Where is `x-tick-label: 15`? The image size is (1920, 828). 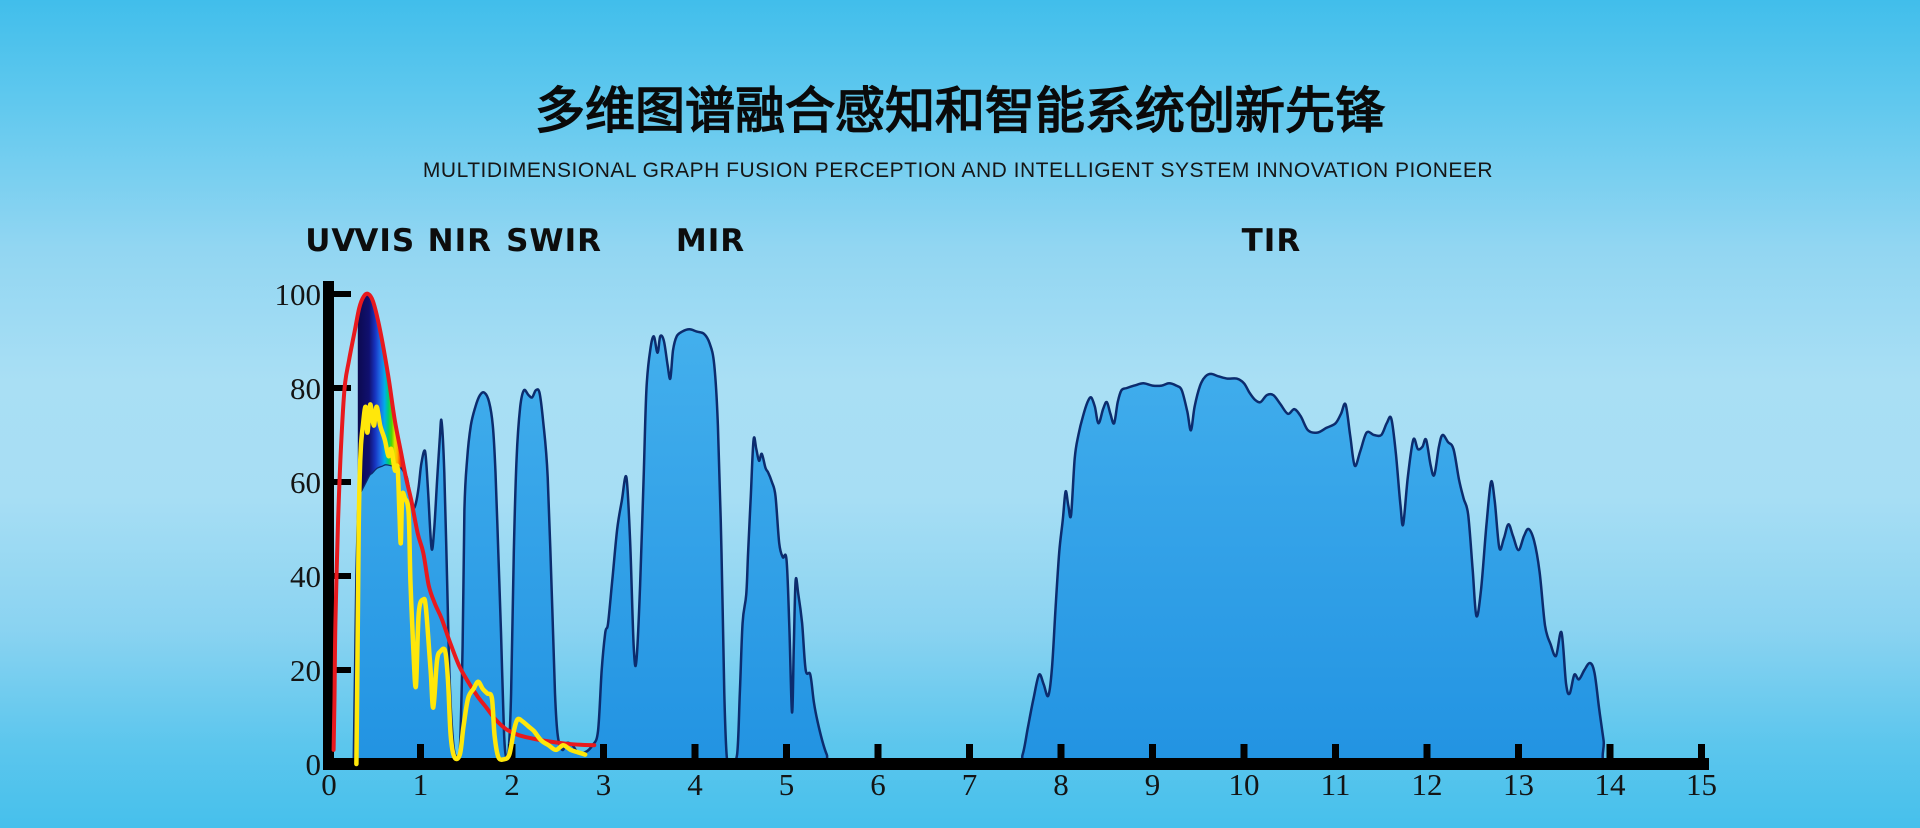 x-tick-label: 15 is located at coordinates (1701, 784).